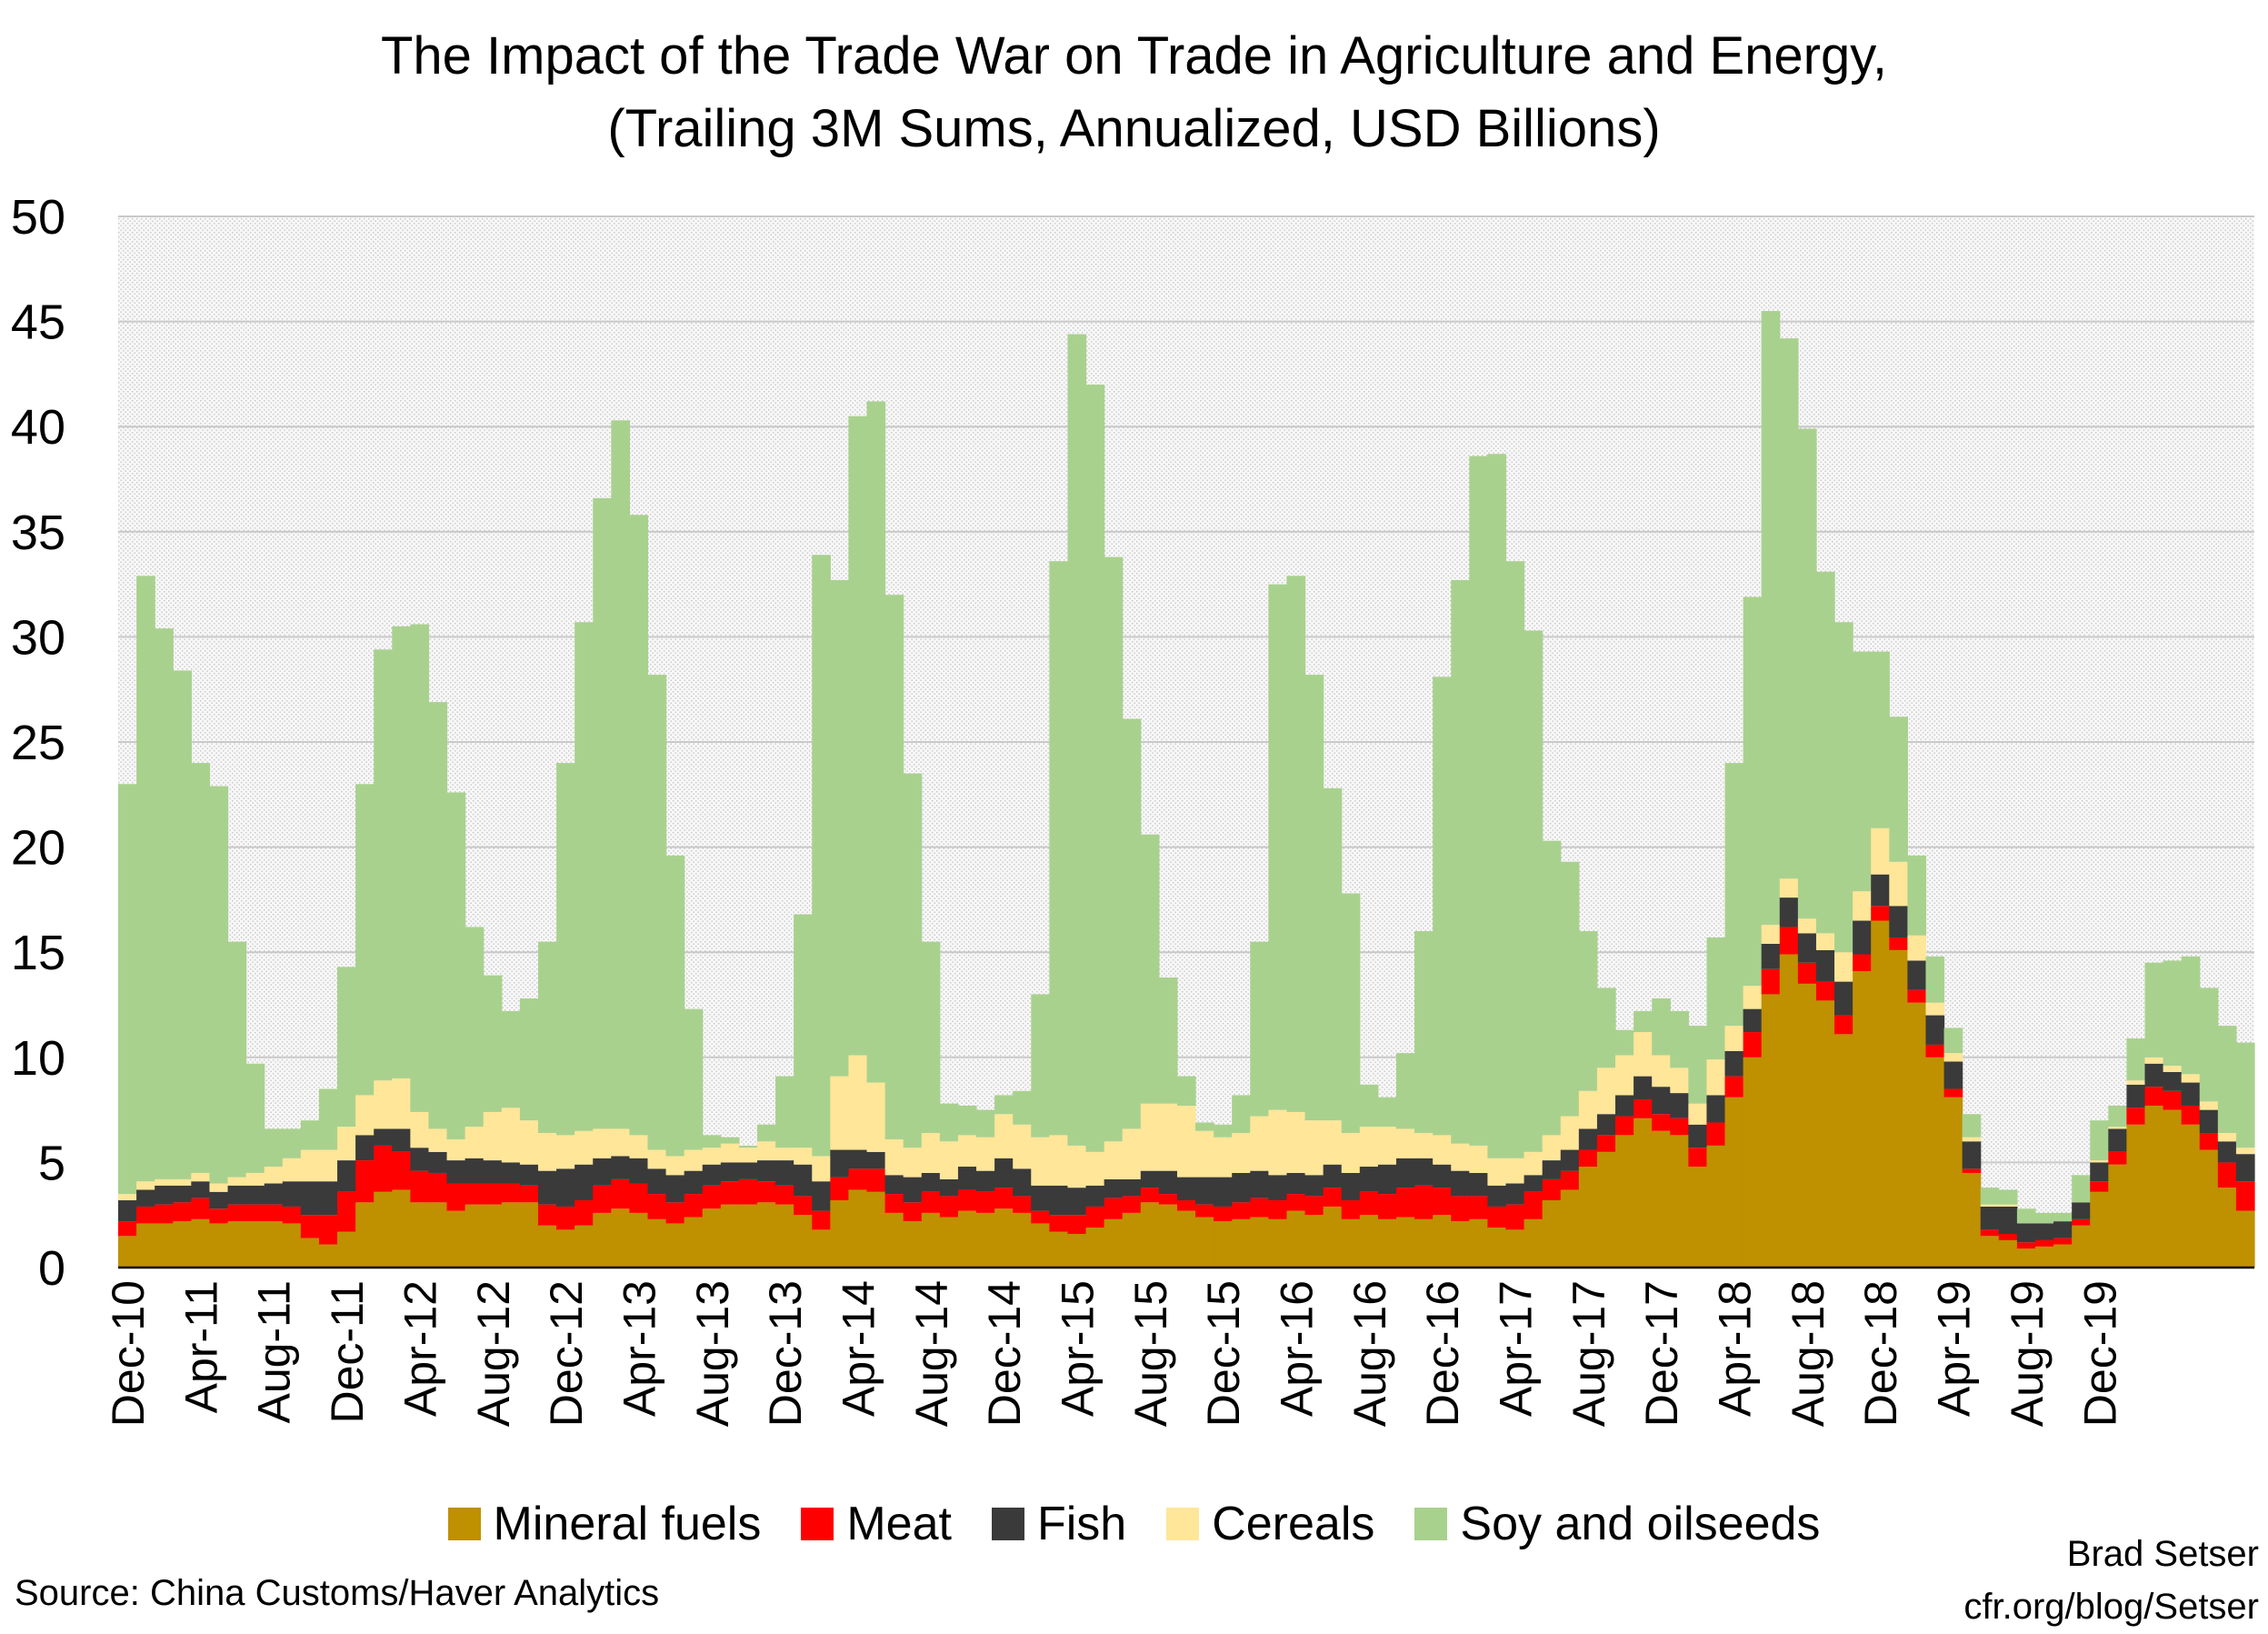 This screenshot has height=1634, width=2268. I want to click on legend-label-cereals: Cereals, so click(1293, 1524).